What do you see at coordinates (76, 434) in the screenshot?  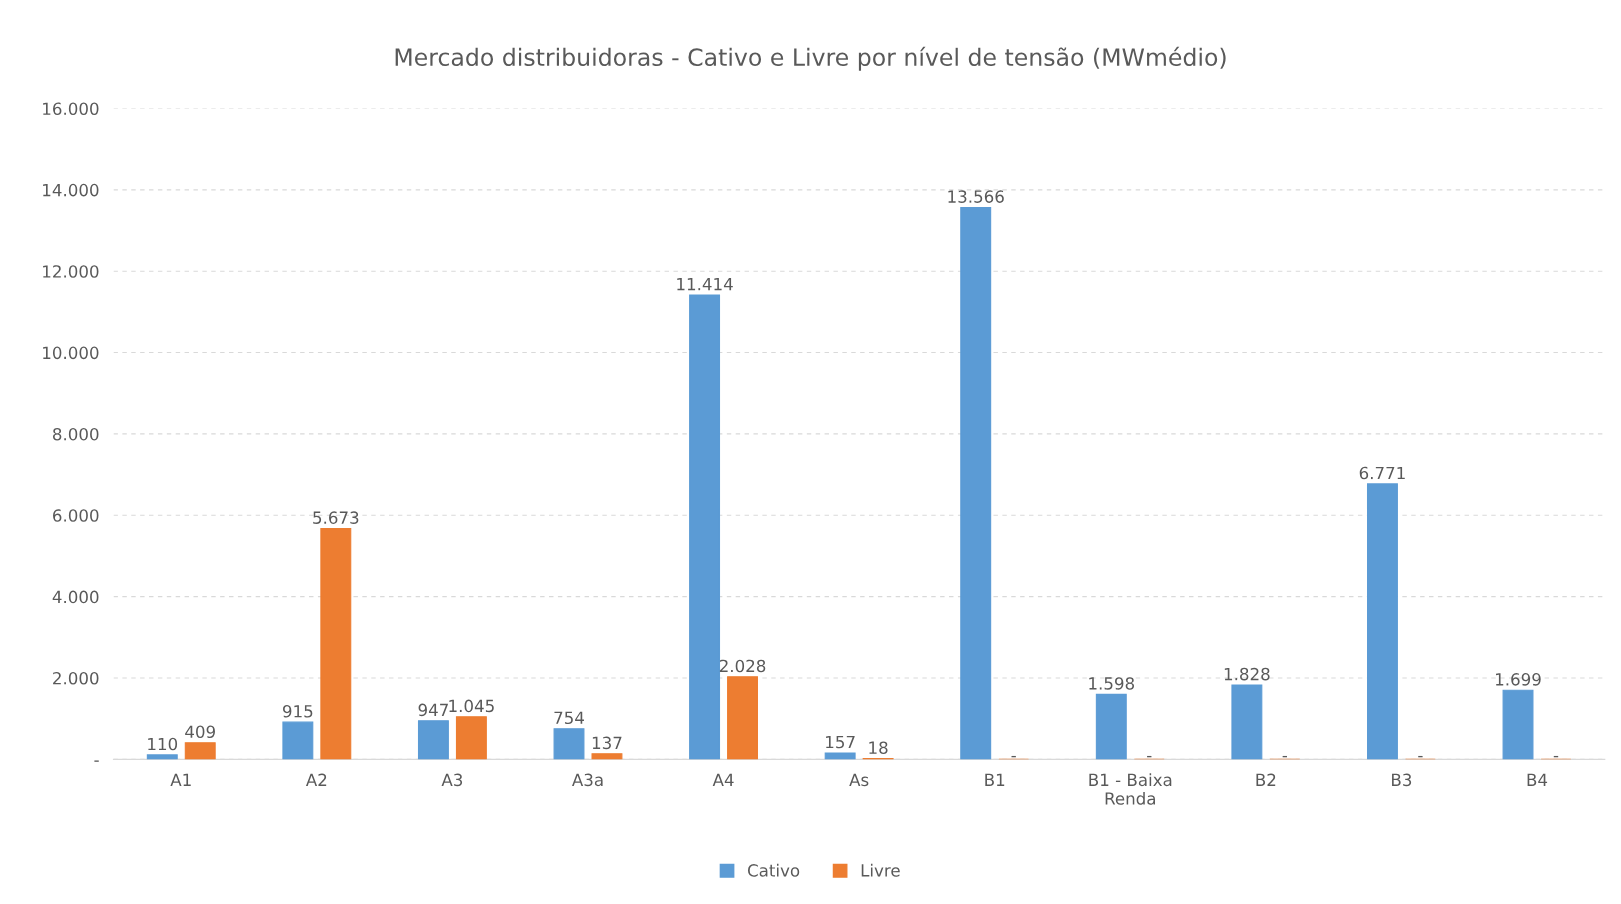 I see `y-tick-label: 8.000` at bounding box center [76, 434].